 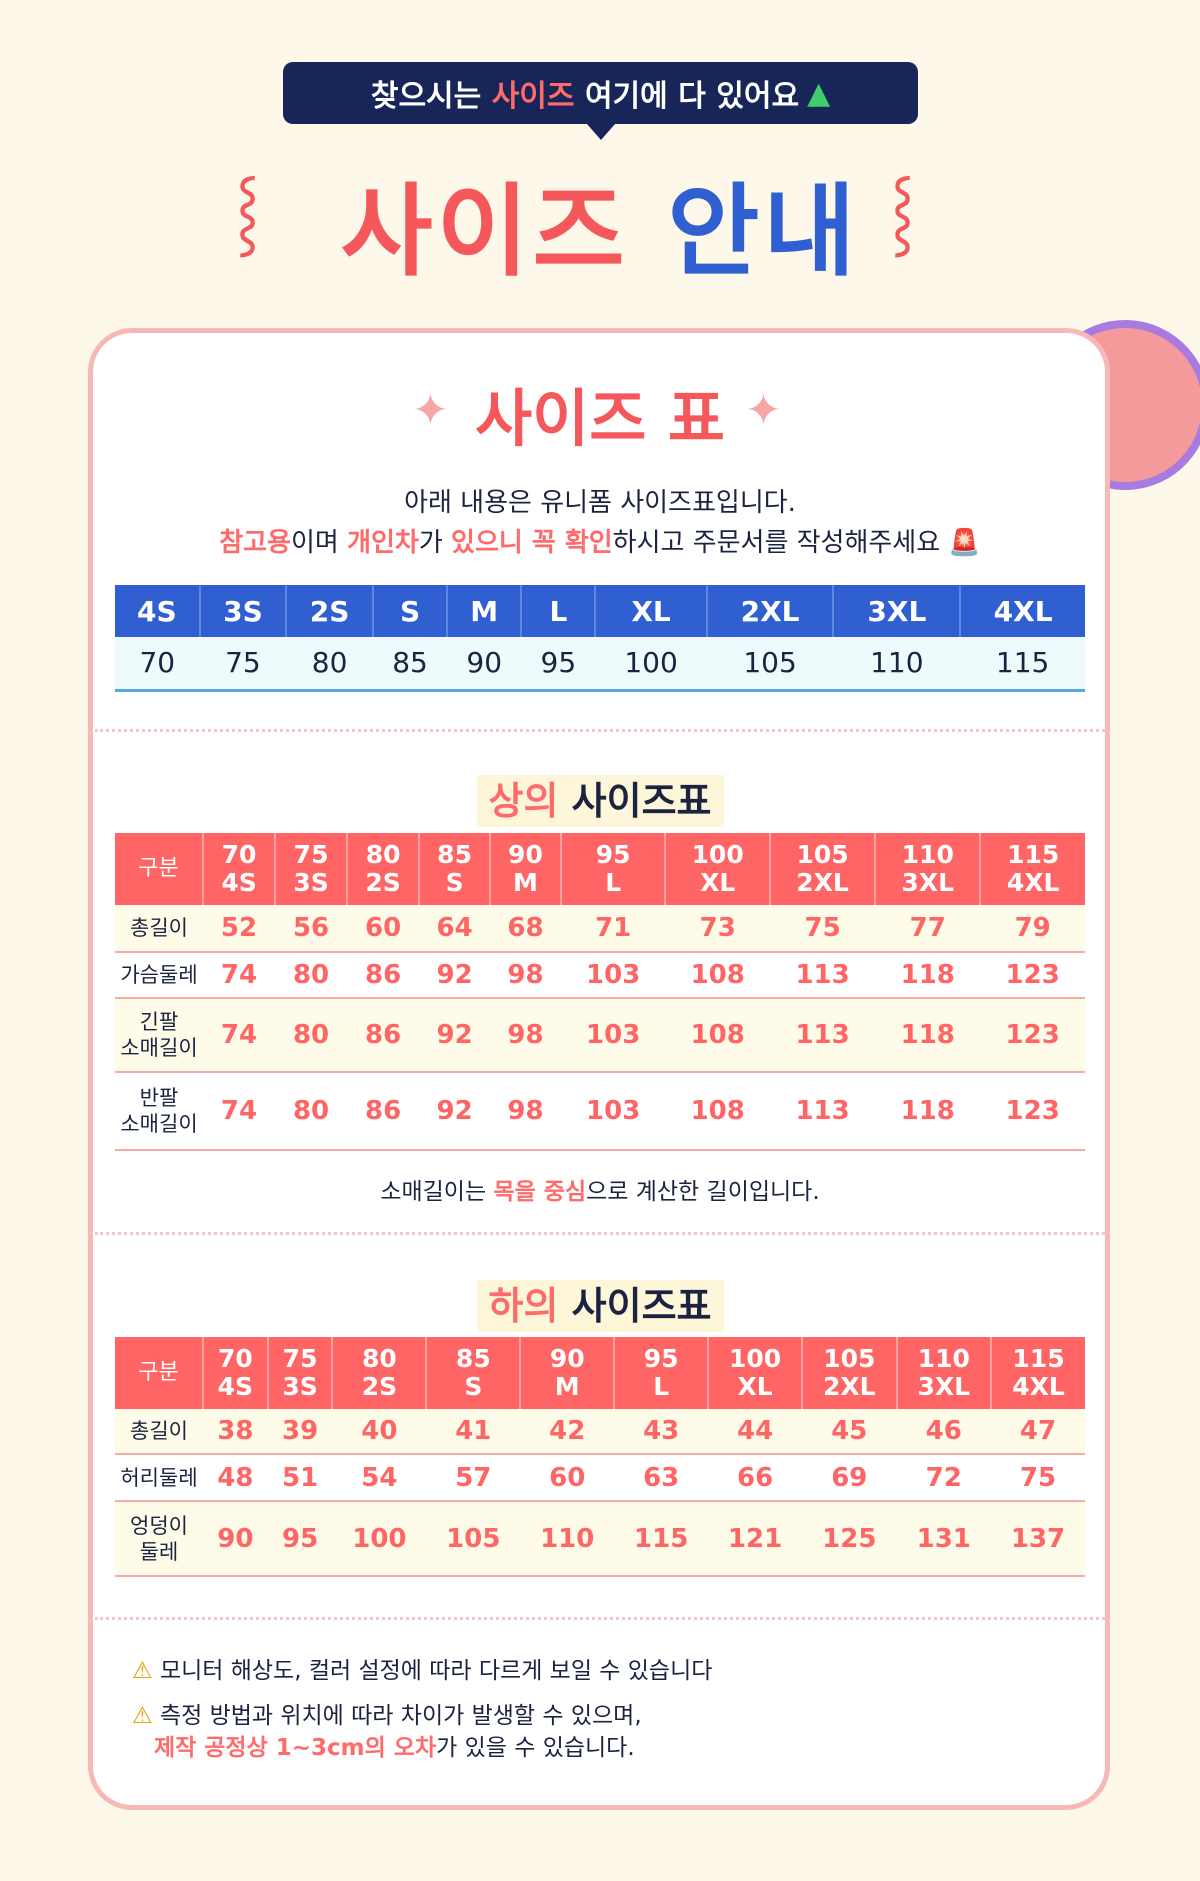 I want to click on row-label: 반팔 소매길이, so click(x=159, y=1111).